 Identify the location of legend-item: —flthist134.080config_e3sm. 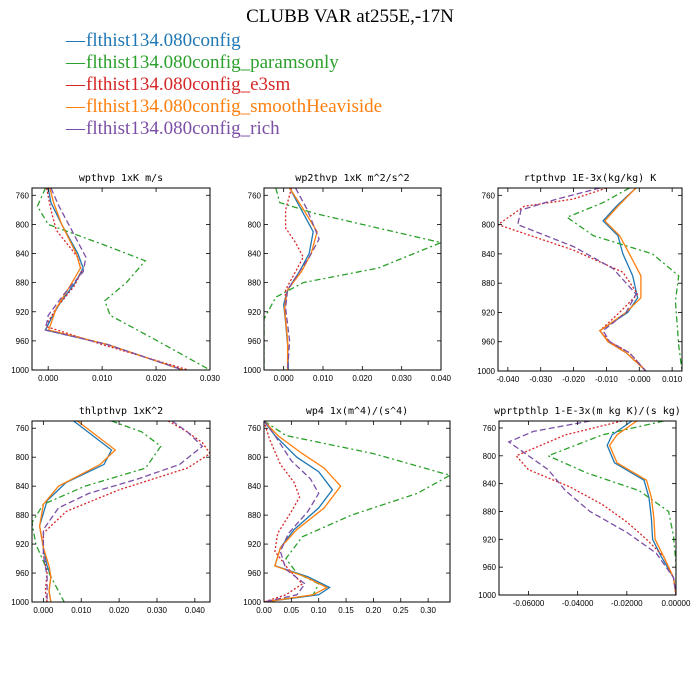
(224, 85).